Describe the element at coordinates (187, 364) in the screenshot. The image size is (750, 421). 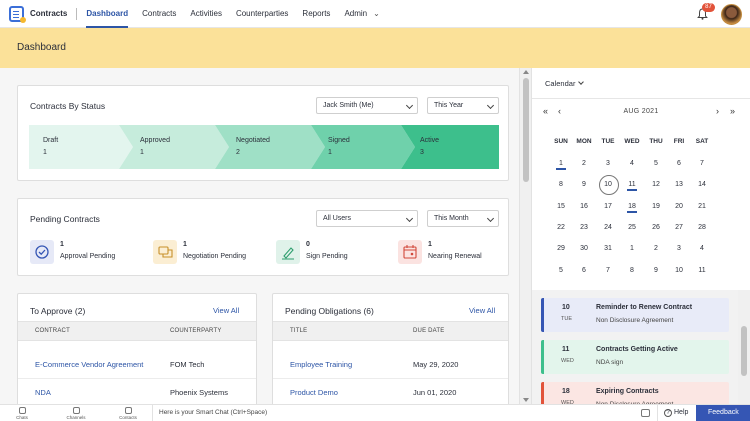
I see `counterparty-cell: FOM Tech` at that location.